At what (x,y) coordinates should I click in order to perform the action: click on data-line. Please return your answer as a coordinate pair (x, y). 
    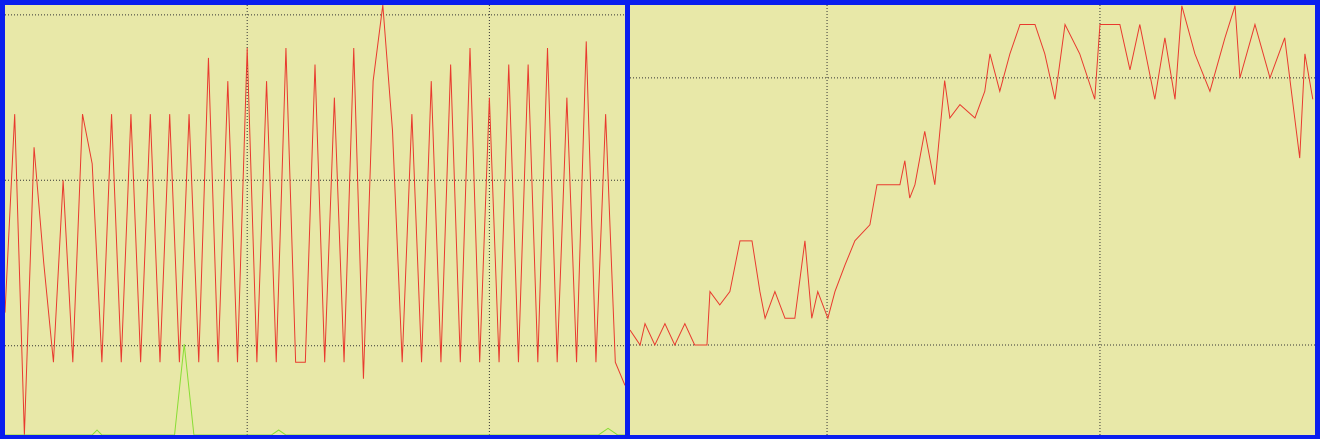
    Looking at the image, I should click on (315, 389).